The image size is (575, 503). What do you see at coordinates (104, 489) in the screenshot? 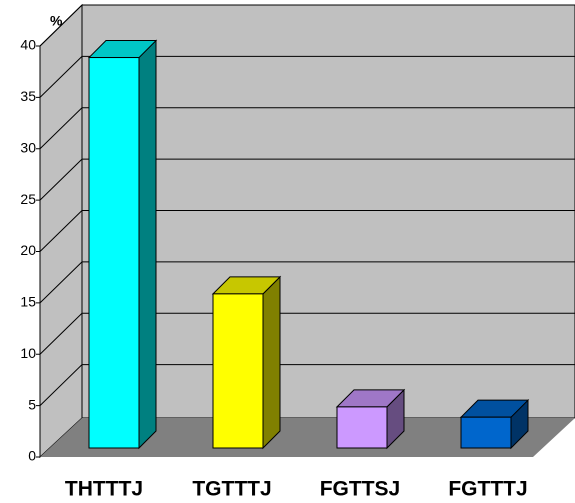
I see `x-tick-label: THTTTJ` at bounding box center [104, 489].